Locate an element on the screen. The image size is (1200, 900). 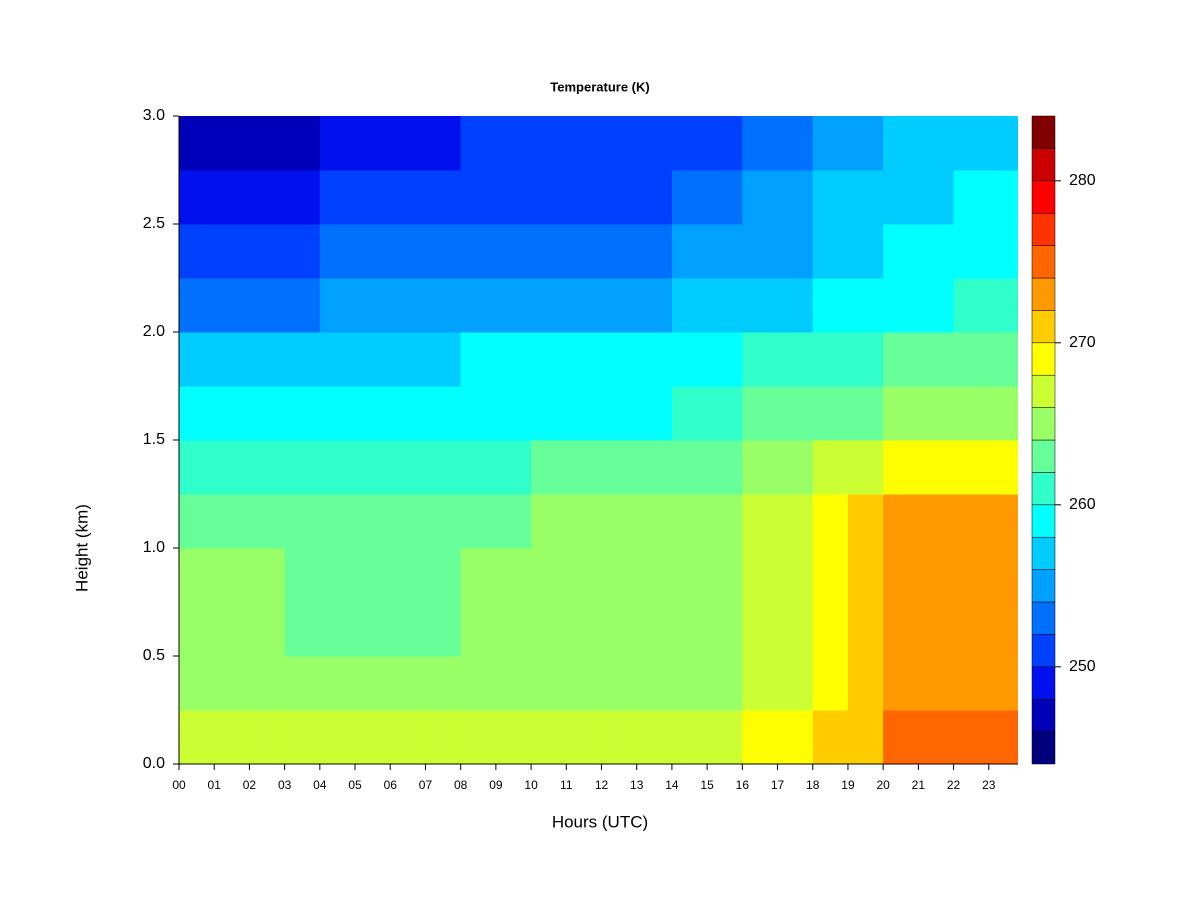
chart-title: Temperature (K) is located at coordinates (599, 86).